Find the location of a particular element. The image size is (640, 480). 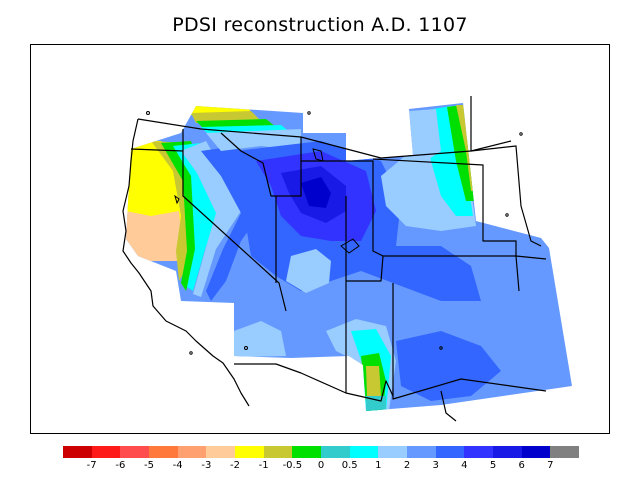

pdsi-contour-green-nw is located at coordinates (181, 216).